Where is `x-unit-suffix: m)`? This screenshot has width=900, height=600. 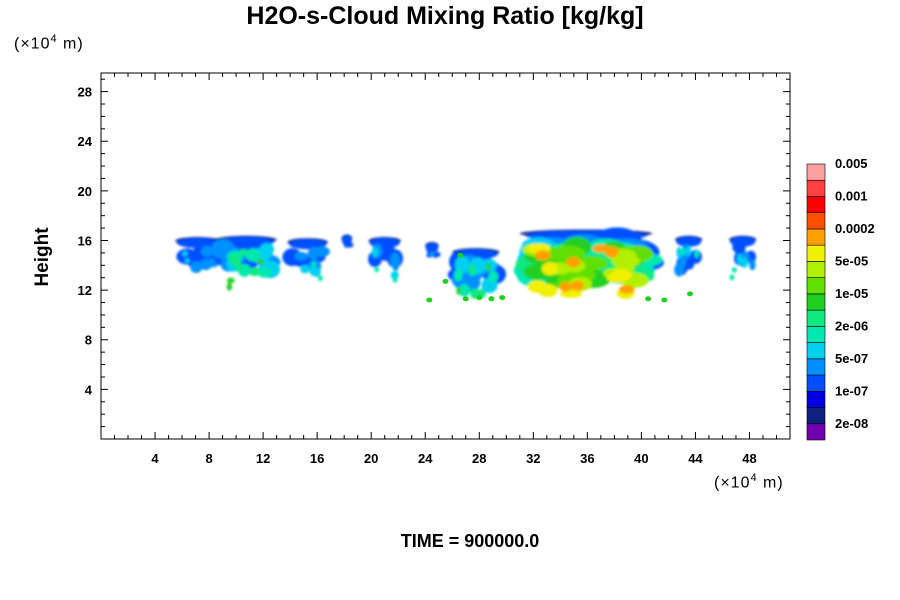
x-unit-suffix: m) is located at coordinates (770, 483).